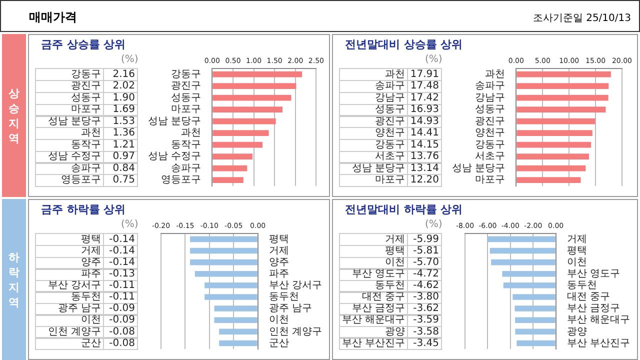  Describe the element at coordinates (123, 168) in the screenshot. I see `data-label: 0.84` at that location.